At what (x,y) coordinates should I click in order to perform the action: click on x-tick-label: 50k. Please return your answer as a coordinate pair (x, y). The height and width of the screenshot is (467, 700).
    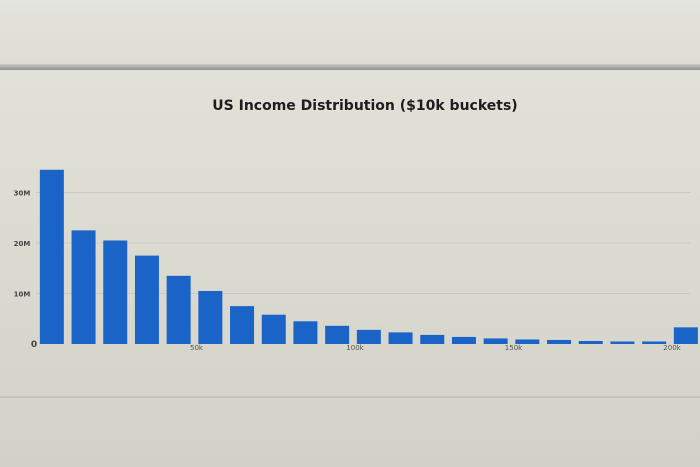
    Looking at the image, I should click on (197, 348).